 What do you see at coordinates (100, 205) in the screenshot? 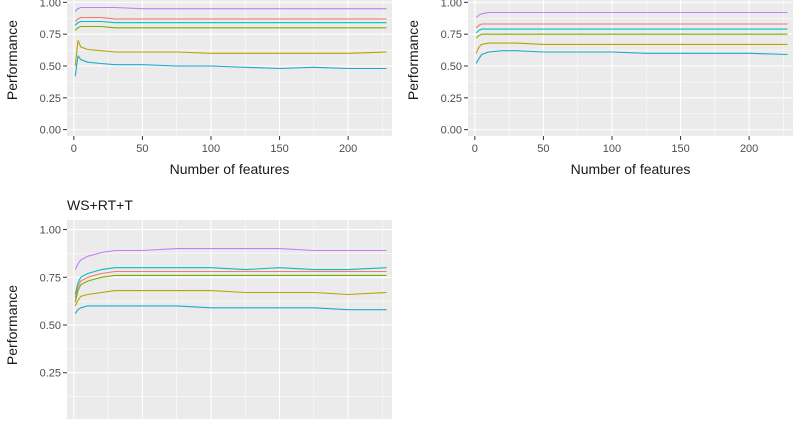
I see `chart-title: WS+RT+T` at bounding box center [100, 205].